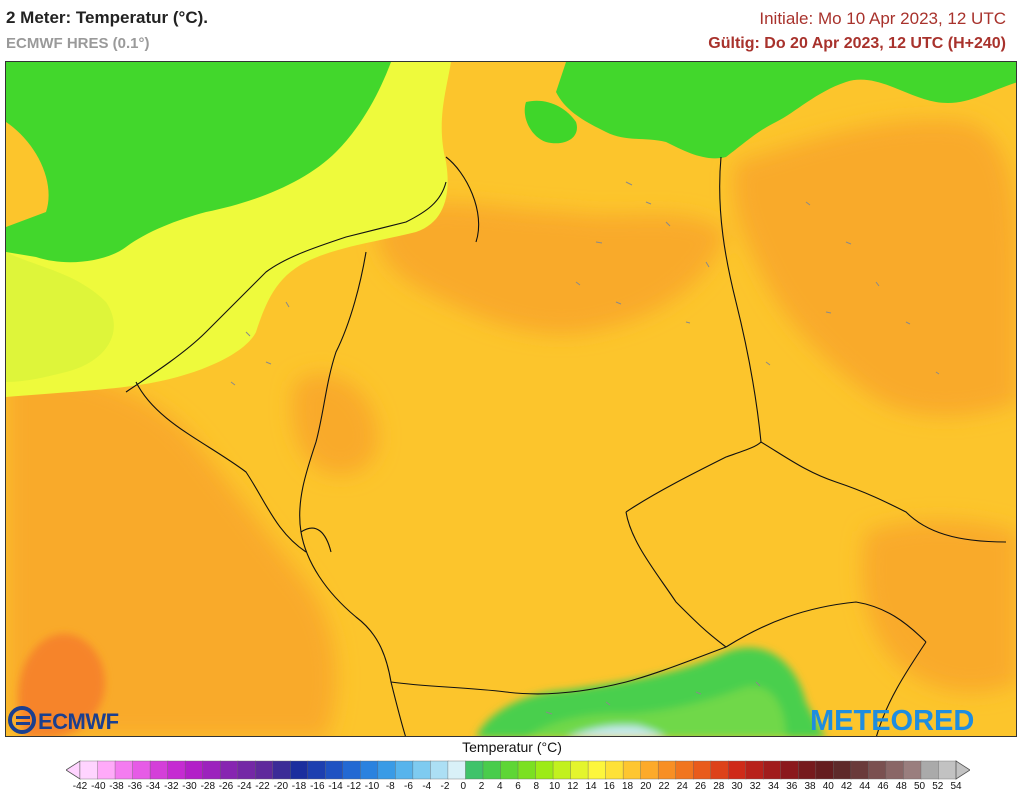  I want to click on colorbar-tick-label: 16, so click(609, 786).